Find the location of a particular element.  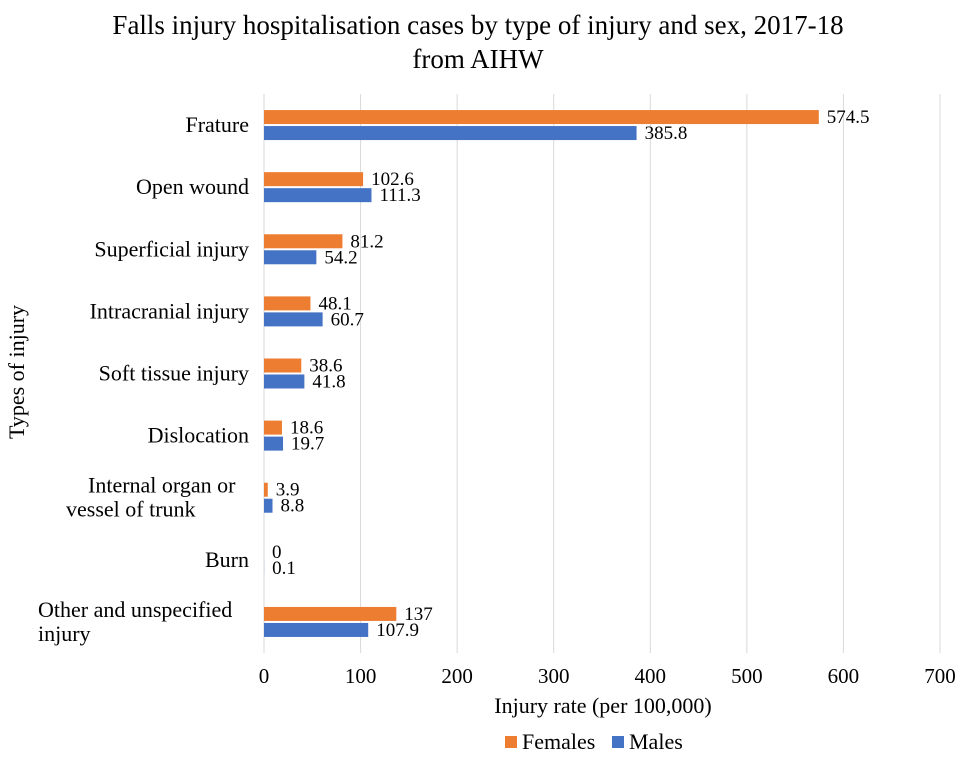

data-label-males: 111.3 is located at coordinates (399, 195).